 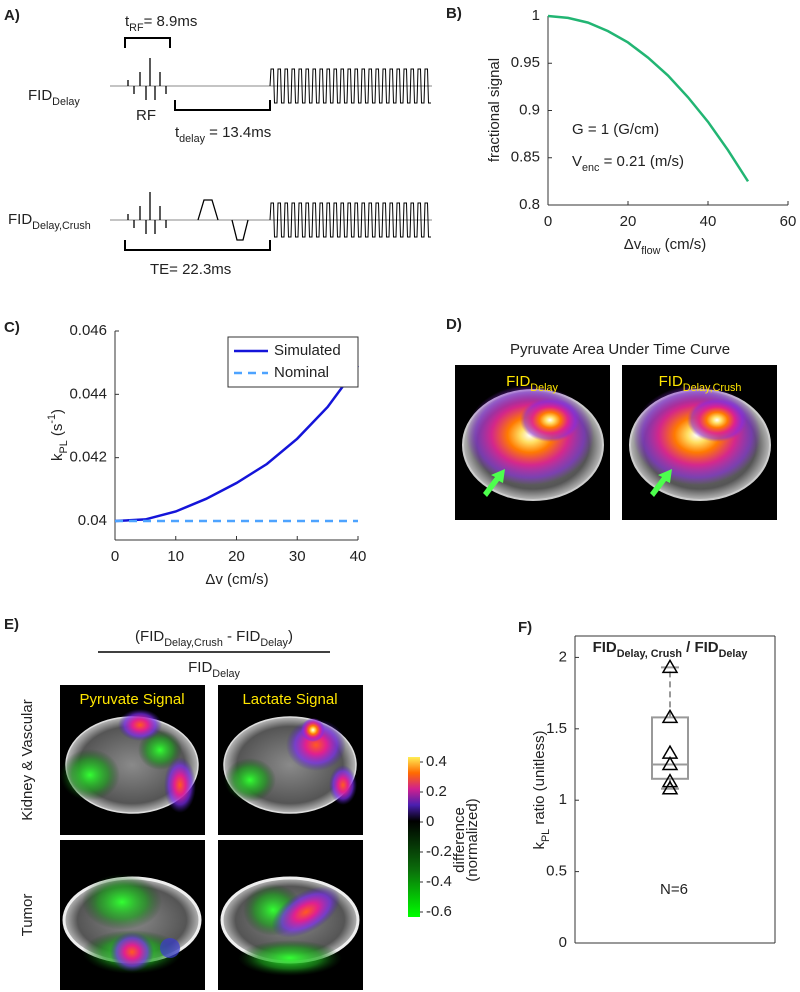 What do you see at coordinates (88, 330) in the screenshot?
I see `y-tick-label: 0.046` at bounding box center [88, 330].